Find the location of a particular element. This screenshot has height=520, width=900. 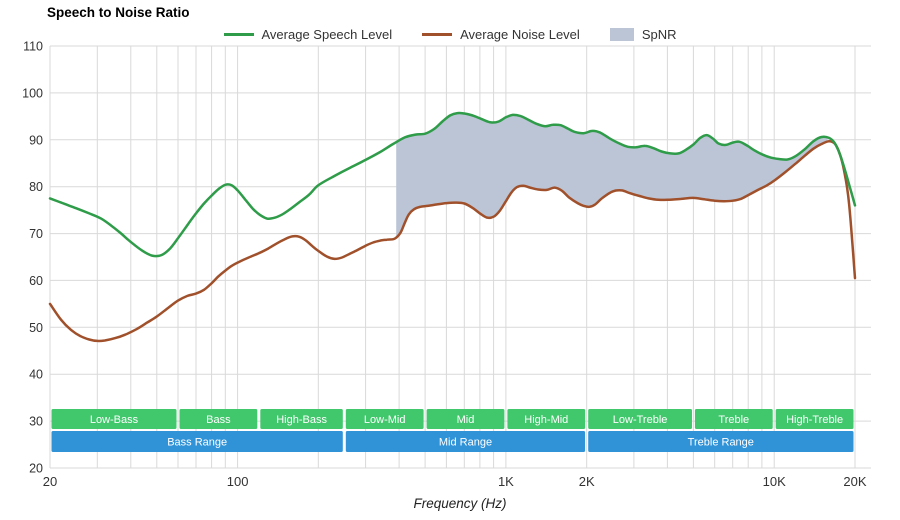

band-label: Mid is located at coordinates (466, 420).